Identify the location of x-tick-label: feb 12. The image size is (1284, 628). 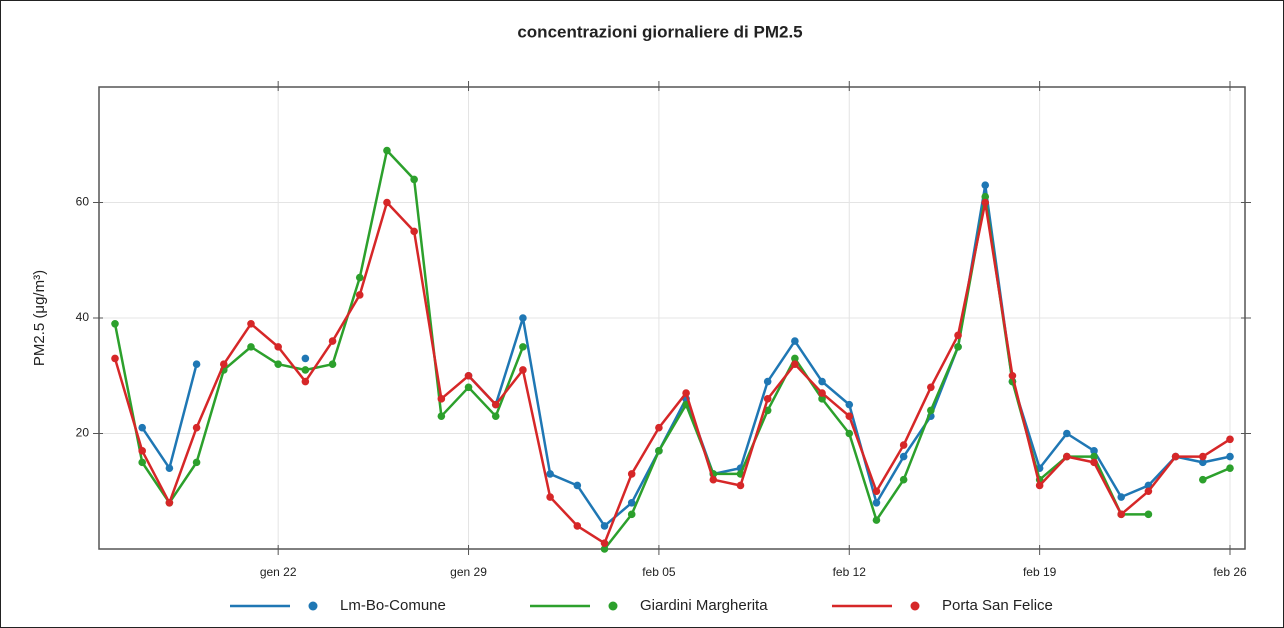
(850, 572).